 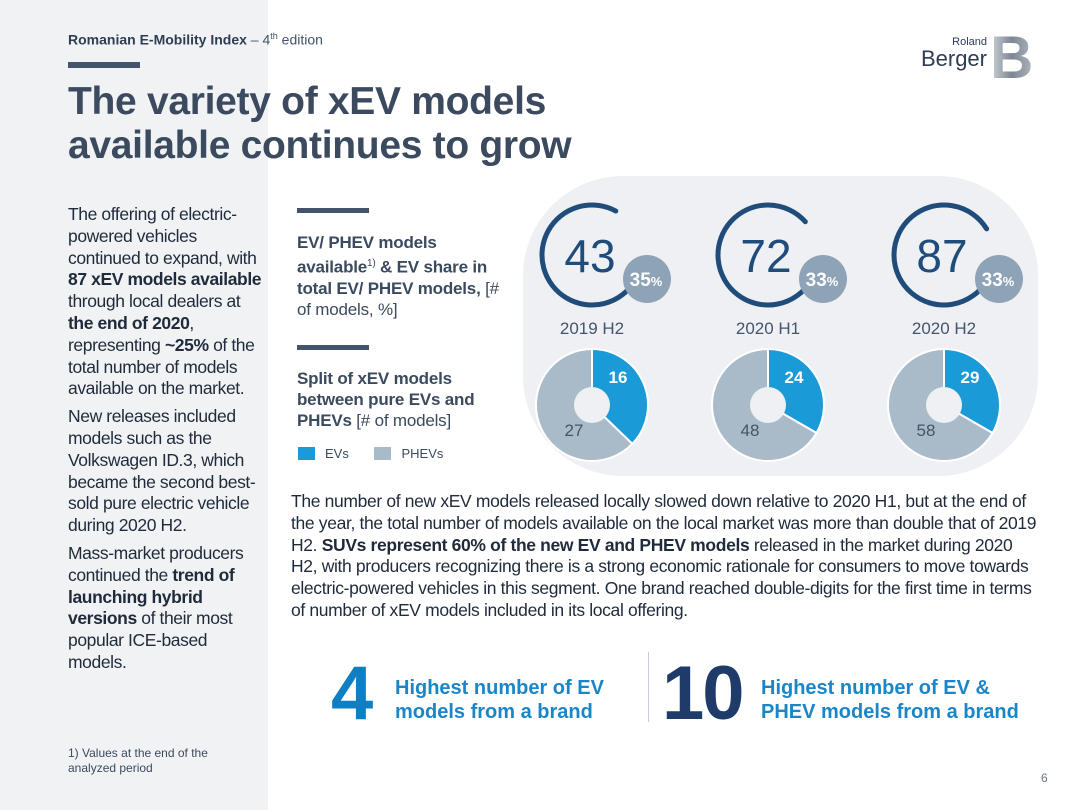 I want to click on total-value-3: 87, so click(x=941, y=256).